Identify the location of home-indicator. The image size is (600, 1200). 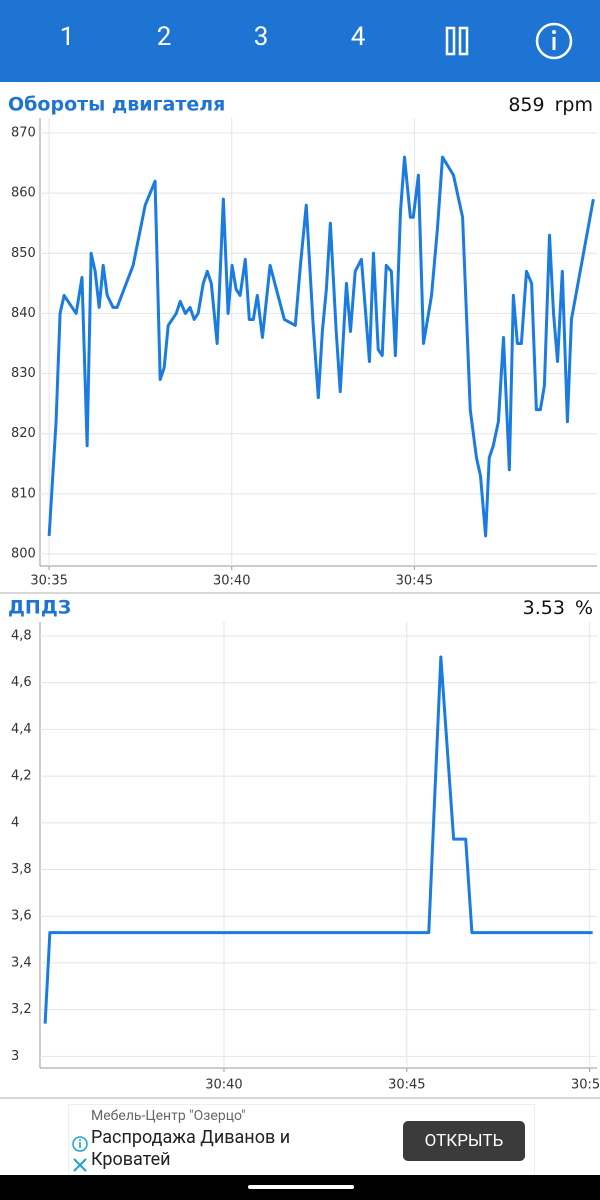
(301, 1187).